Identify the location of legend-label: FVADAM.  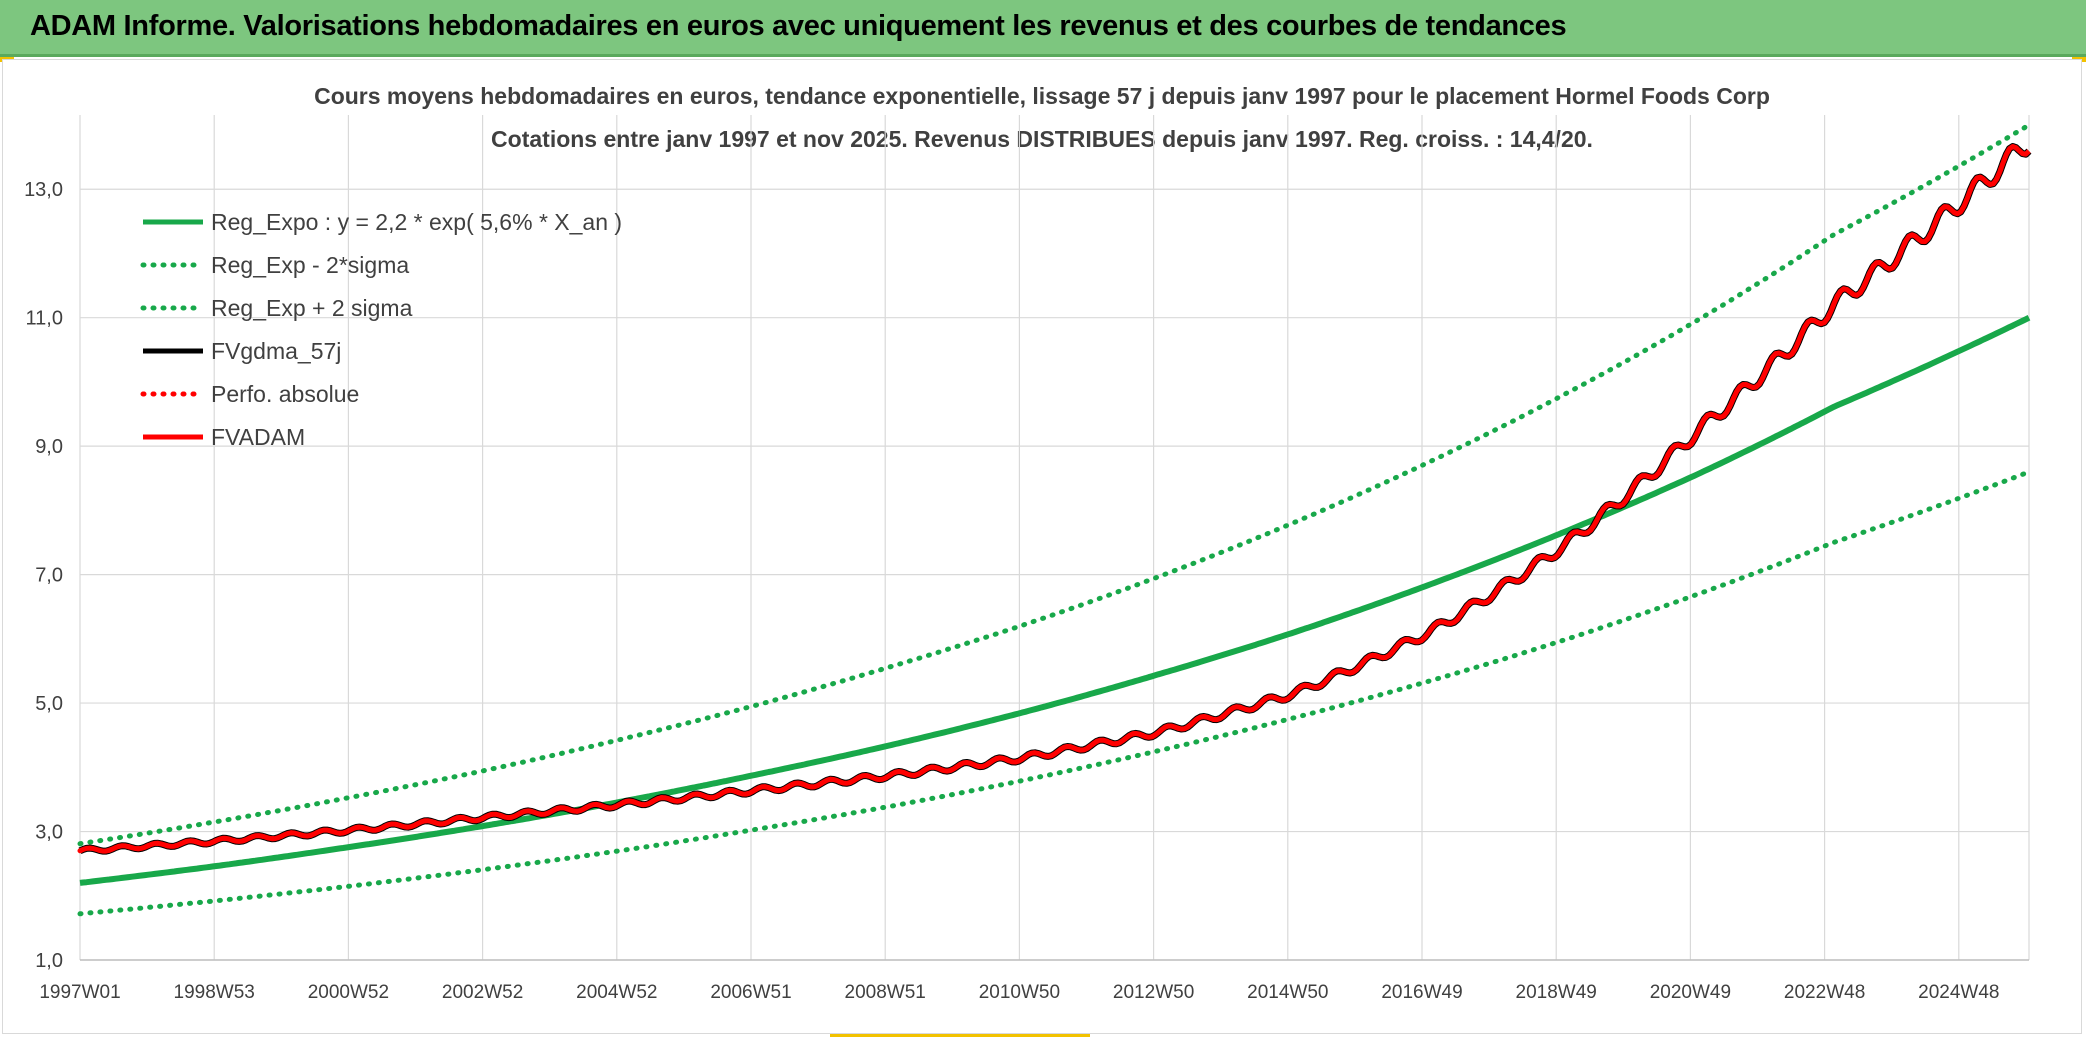
(258, 437).